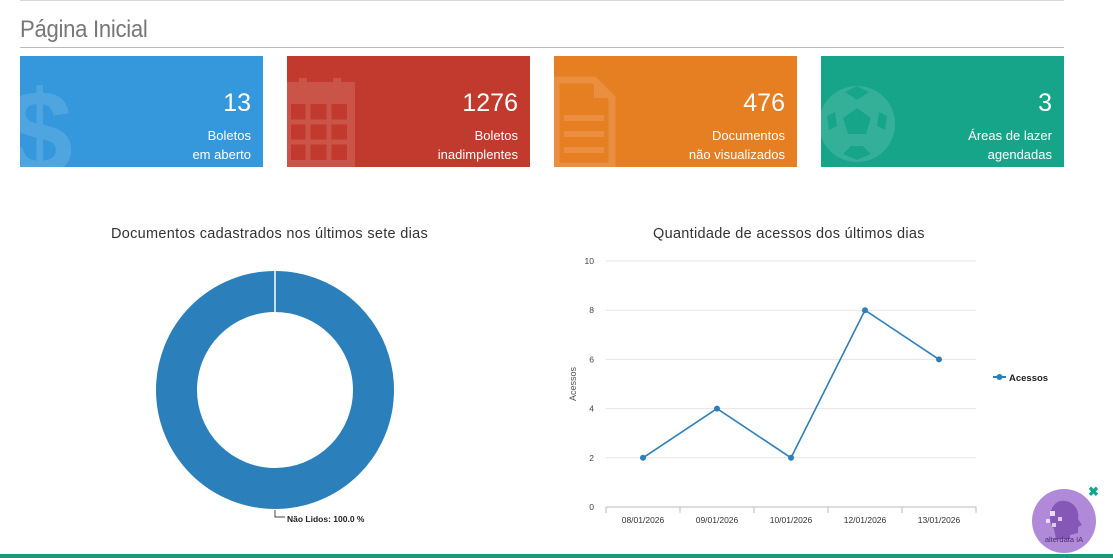 Image resolution: width=1113 pixels, height=558 pixels. I want to click on y-tick-label: 0, so click(591, 507).